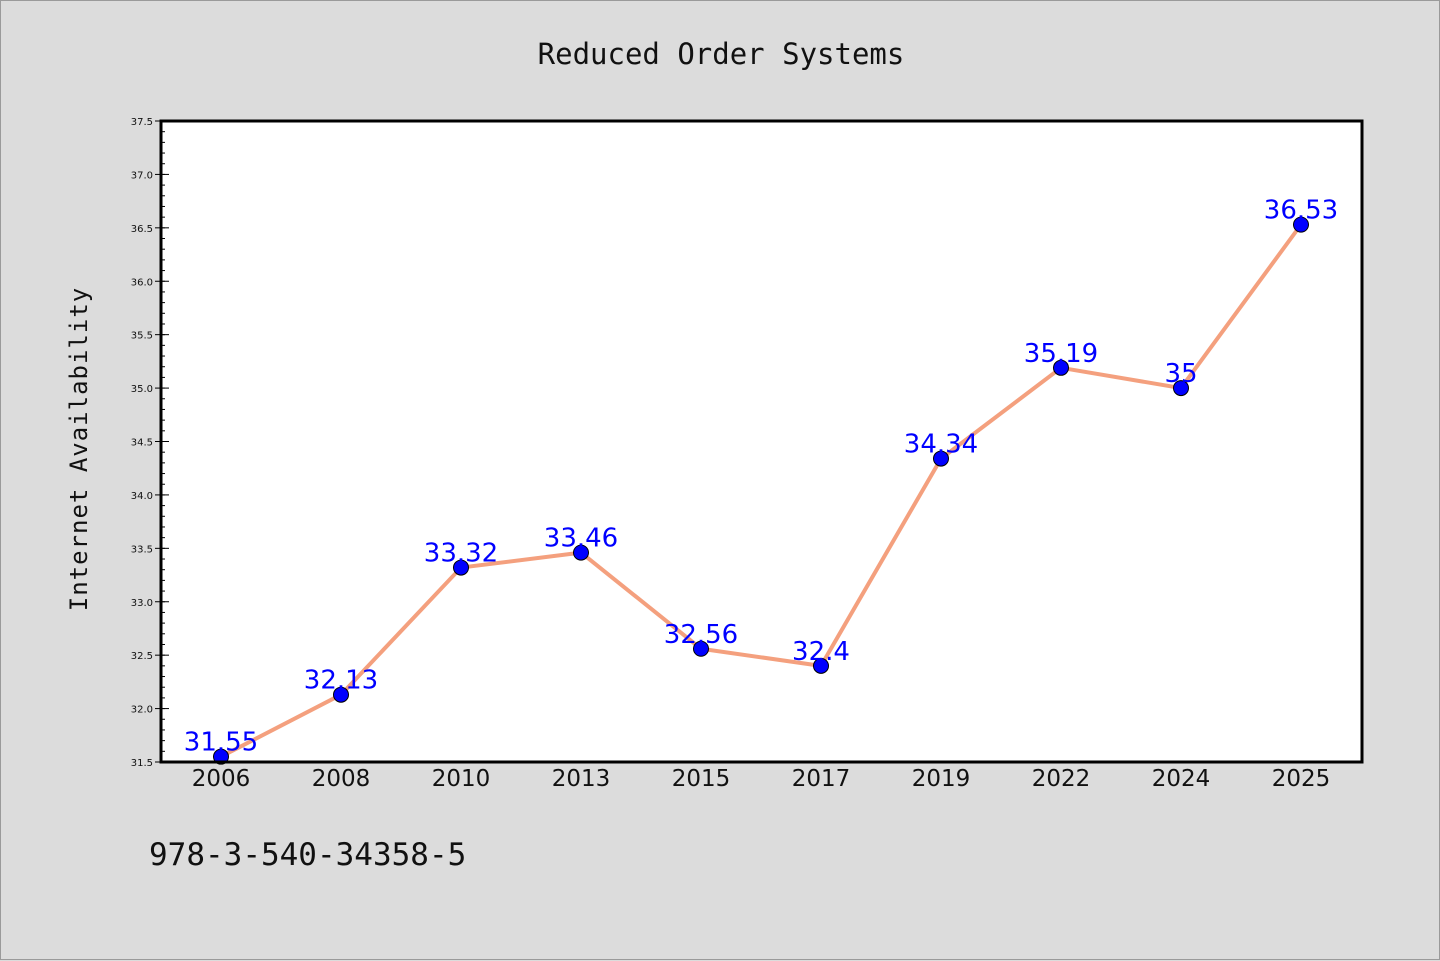 The width and height of the screenshot is (1440, 961). What do you see at coordinates (1181, 779) in the screenshot?
I see `x-tick-label: 2024` at bounding box center [1181, 779].